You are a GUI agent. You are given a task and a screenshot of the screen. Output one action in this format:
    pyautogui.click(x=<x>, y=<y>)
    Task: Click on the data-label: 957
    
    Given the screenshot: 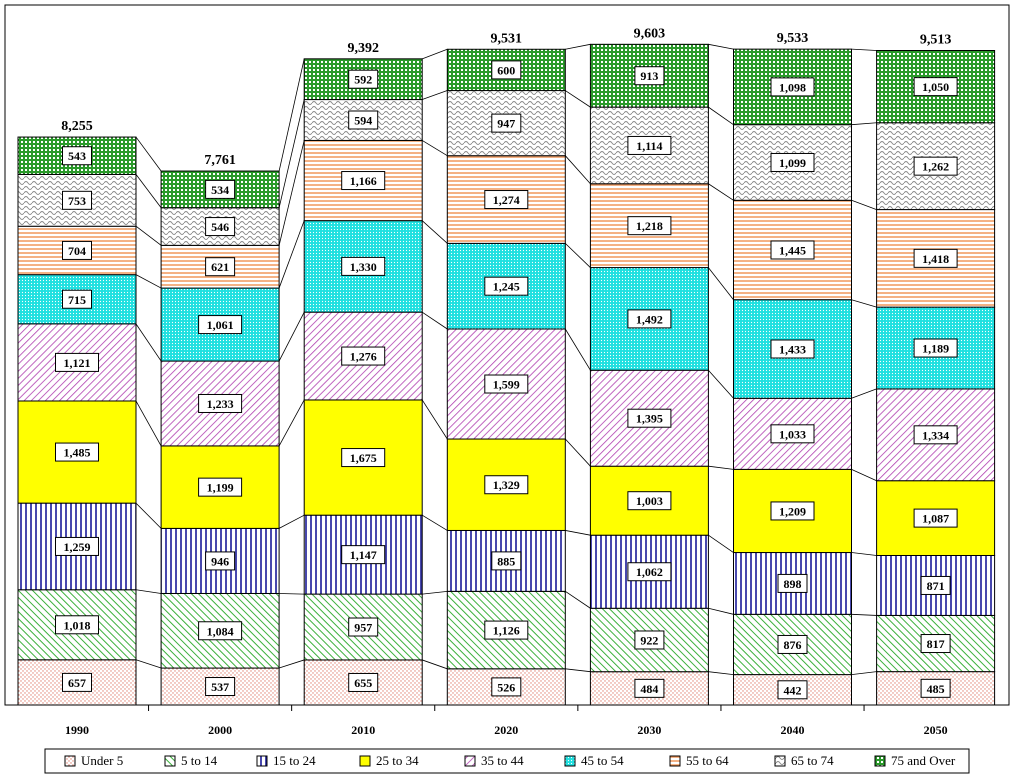 What is the action you would take?
    pyautogui.click(x=363, y=628)
    